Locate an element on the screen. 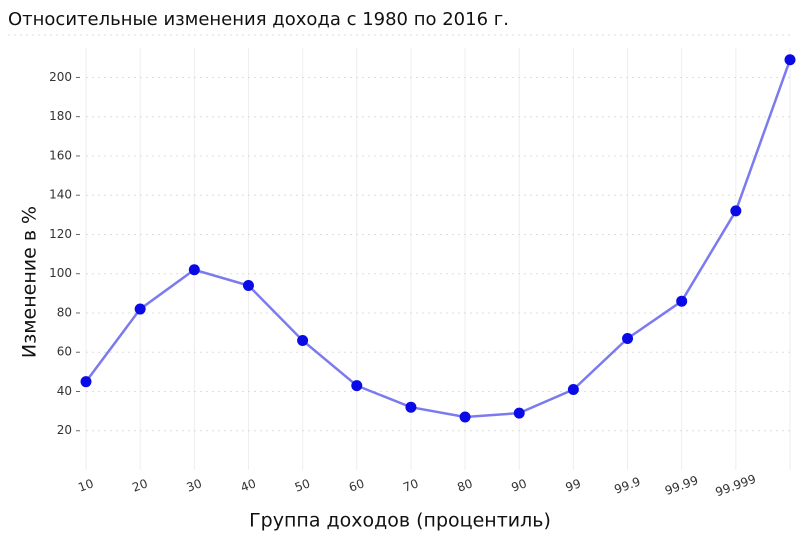  x-tick-label: 50 is located at coordinates (302, 485).